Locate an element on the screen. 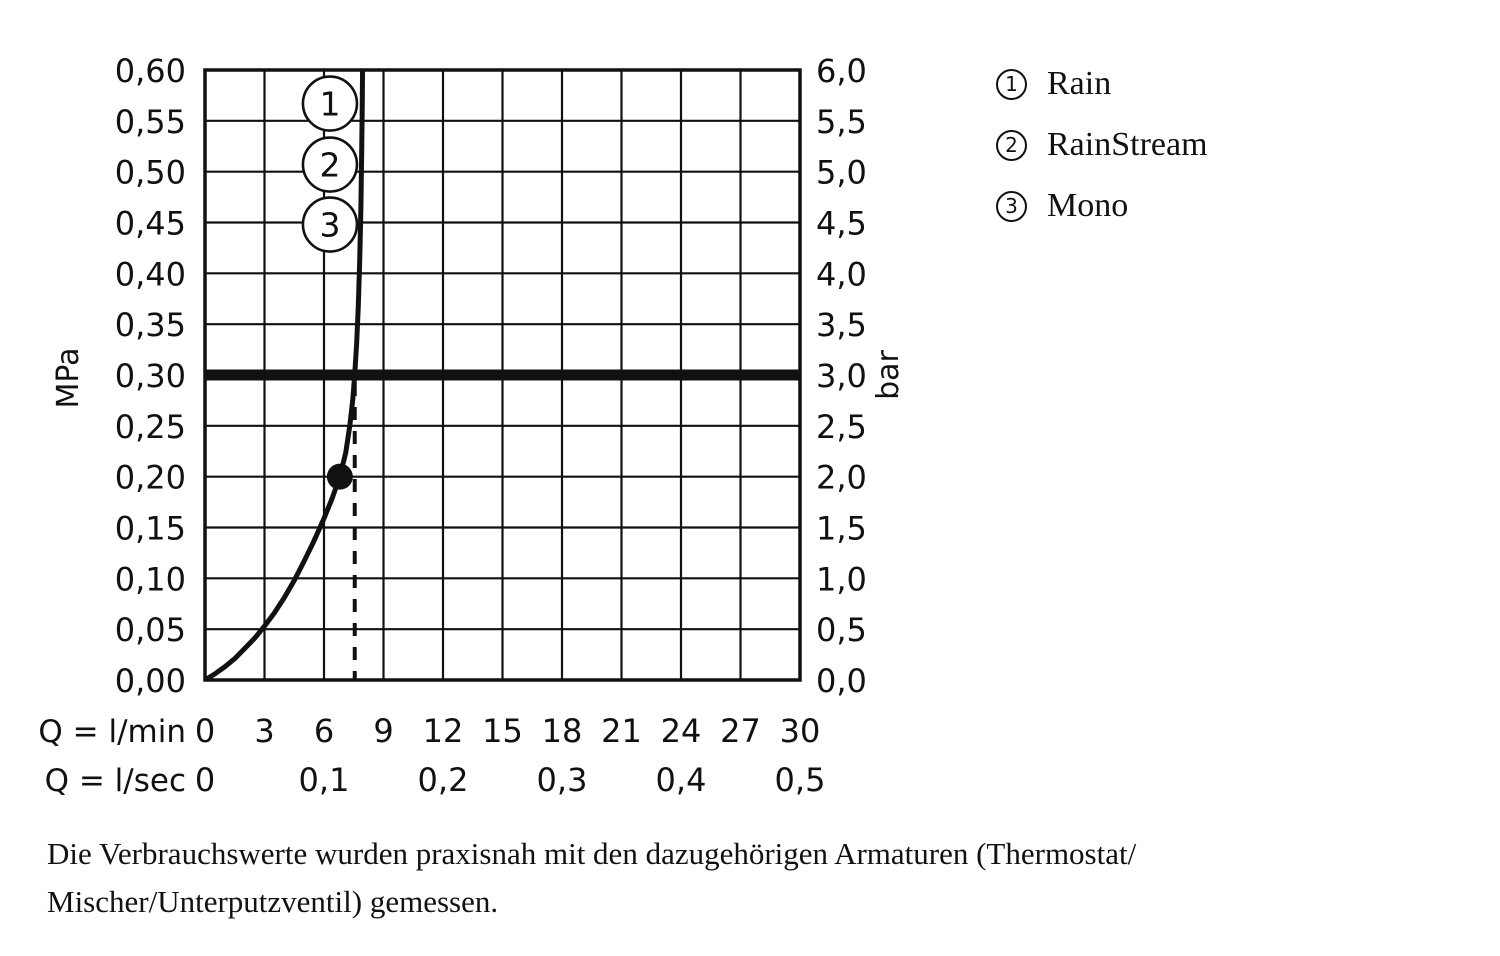  y-tick-right: 3,5 is located at coordinates (841, 325).